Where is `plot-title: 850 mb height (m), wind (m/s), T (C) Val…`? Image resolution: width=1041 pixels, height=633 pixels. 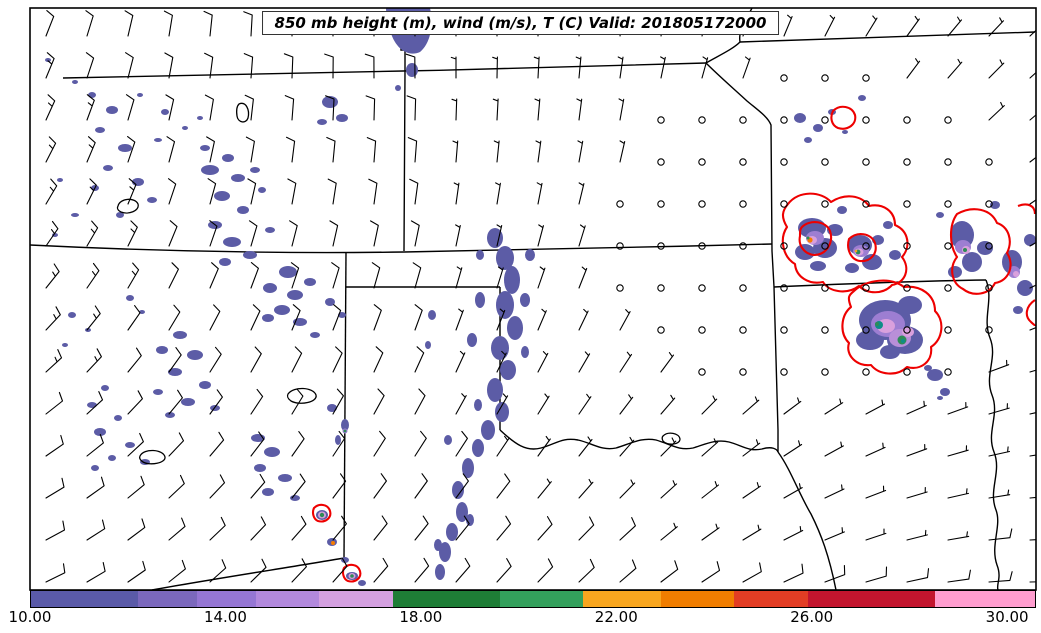
plot-title: 850 mb height (m), wind (m/s), T (C) Val… is located at coordinates (520, 23).